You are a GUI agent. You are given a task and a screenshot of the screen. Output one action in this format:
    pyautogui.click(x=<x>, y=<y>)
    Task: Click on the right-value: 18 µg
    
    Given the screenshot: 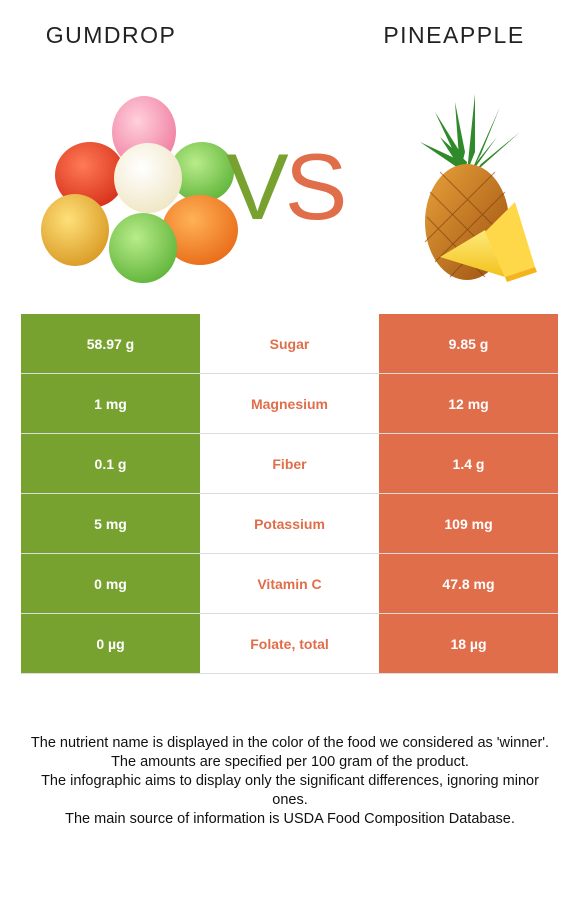 What is the action you would take?
    pyautogui.click(x=468, y=643)
    